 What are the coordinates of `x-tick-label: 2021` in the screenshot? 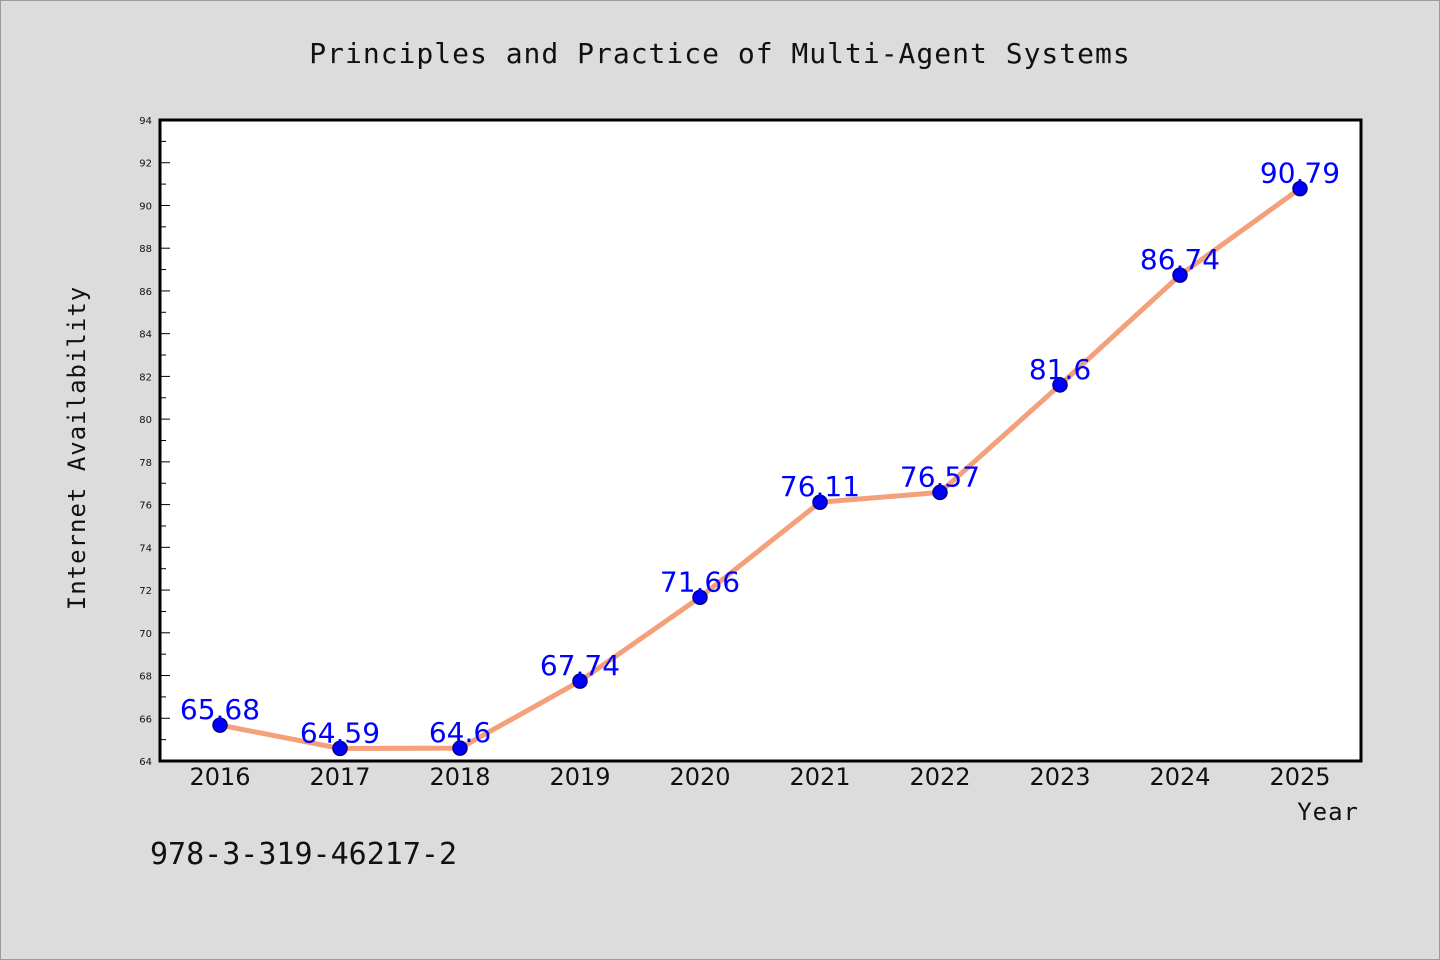 It's located at (819, 777).